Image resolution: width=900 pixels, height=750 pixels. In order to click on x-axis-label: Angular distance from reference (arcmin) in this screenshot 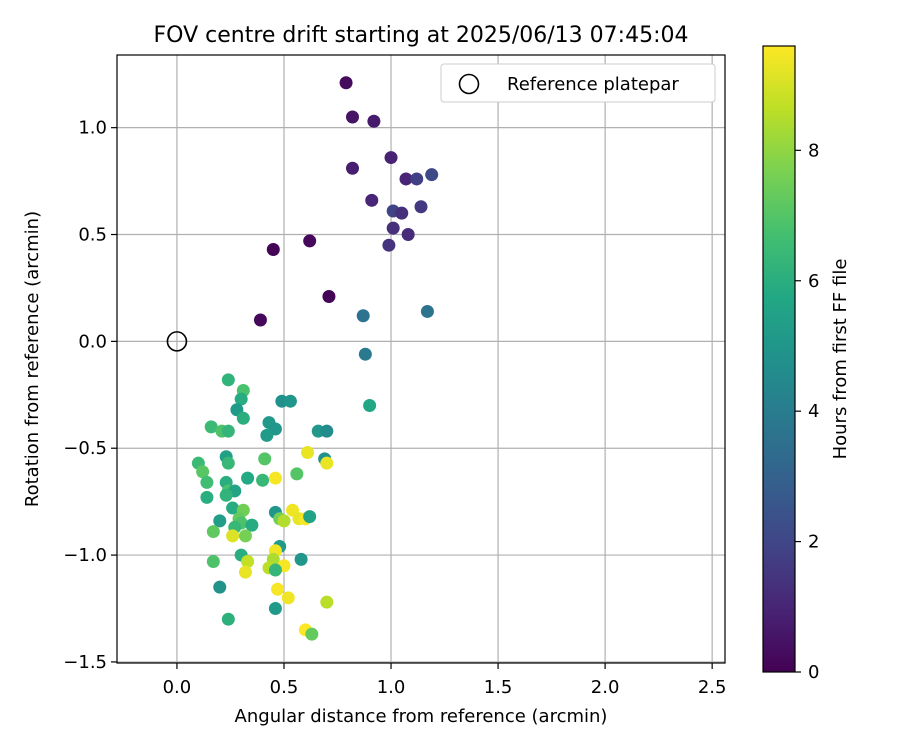, I will do `click(421, 716)`.